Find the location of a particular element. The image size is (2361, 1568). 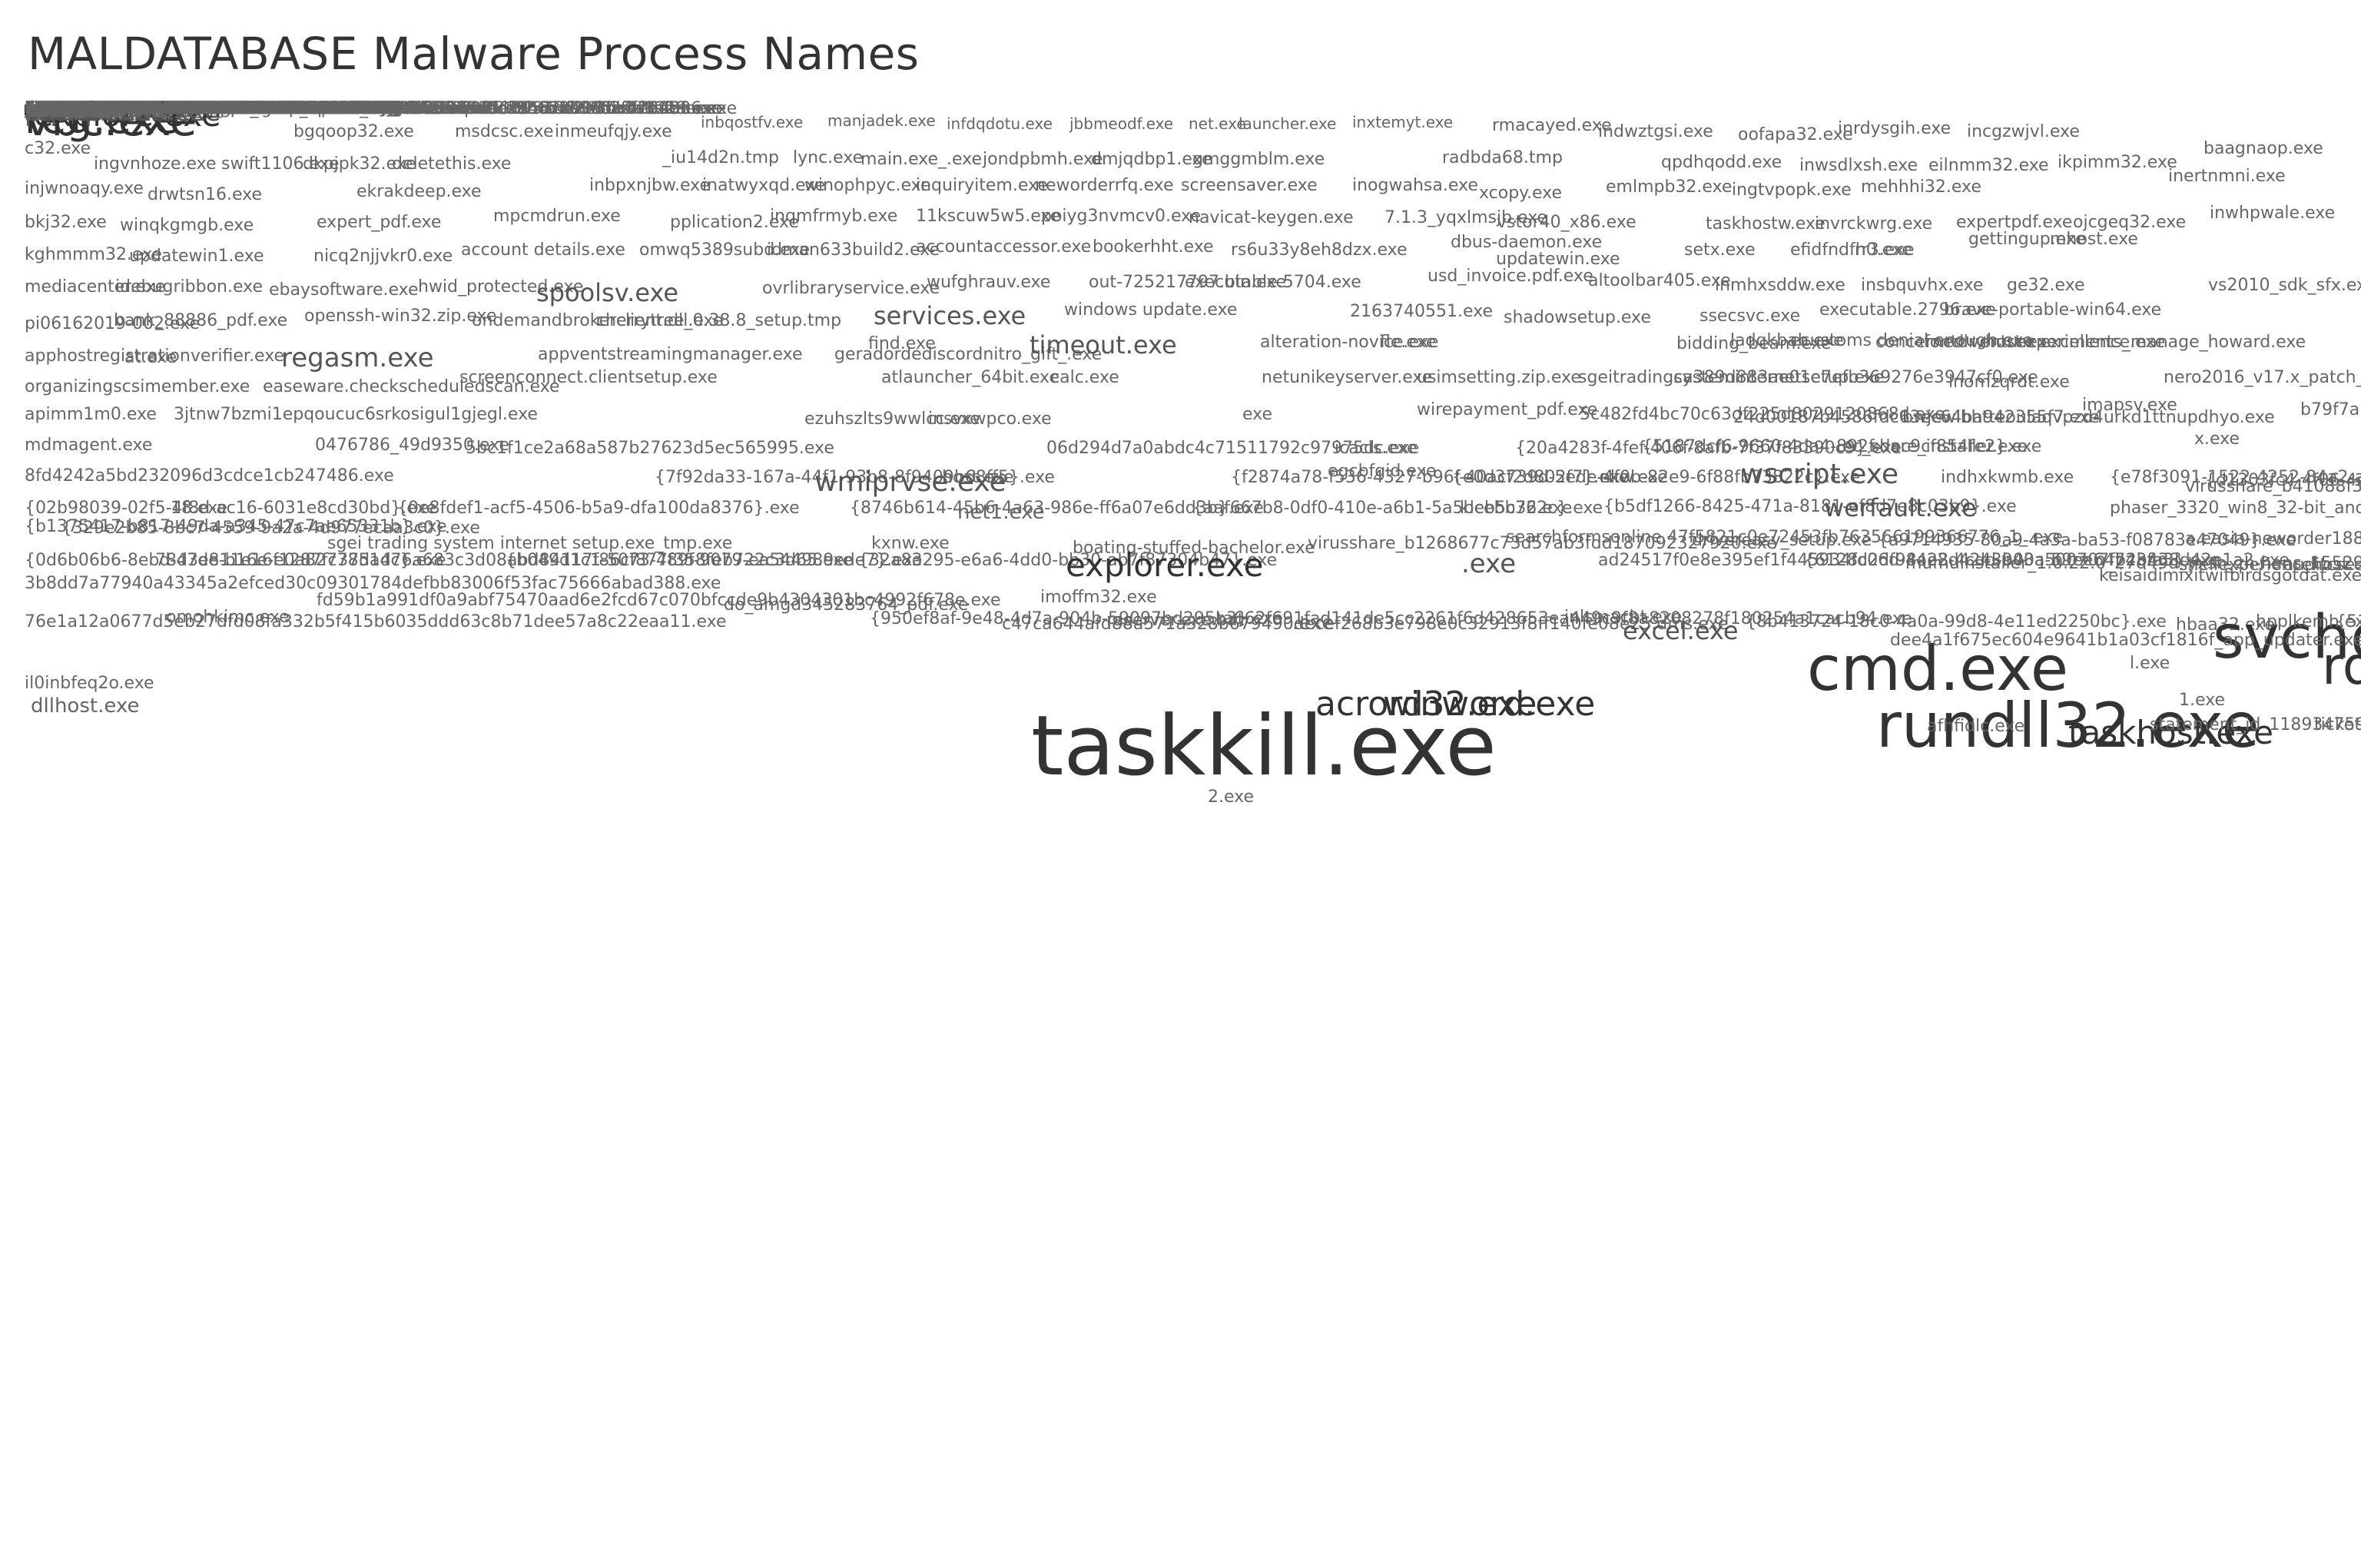

word-cloud-term: gettingup.exe is located at coordinates (2027, 240).